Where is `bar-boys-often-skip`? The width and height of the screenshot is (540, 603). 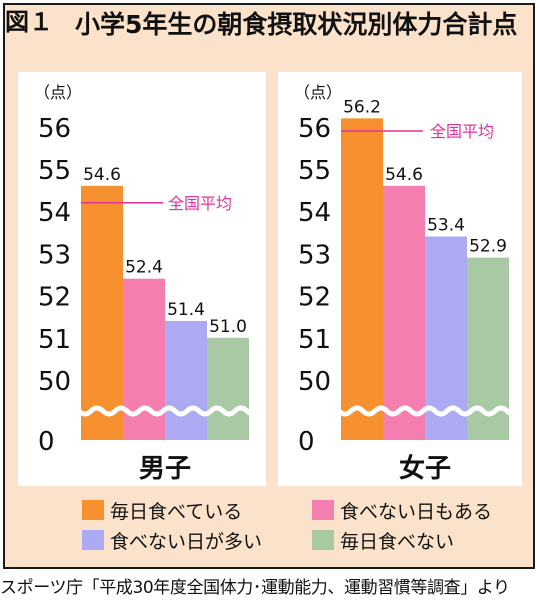 bar-boys-often-skip is located at coordinates (186, 380).